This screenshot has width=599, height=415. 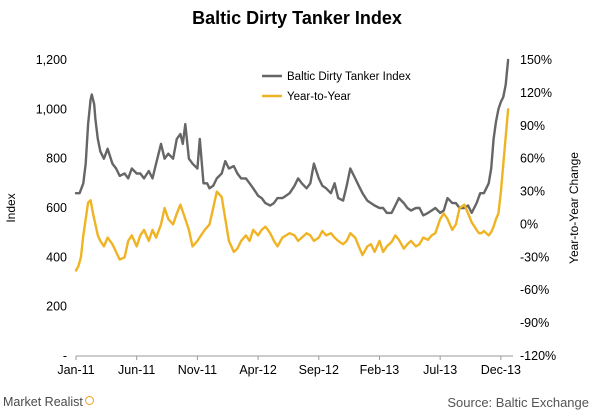 What do you see at coordinates (518, 402) in the screenshot?
I see `source-note: Source: Baltic Exchange` at bounding box center [518, 402].